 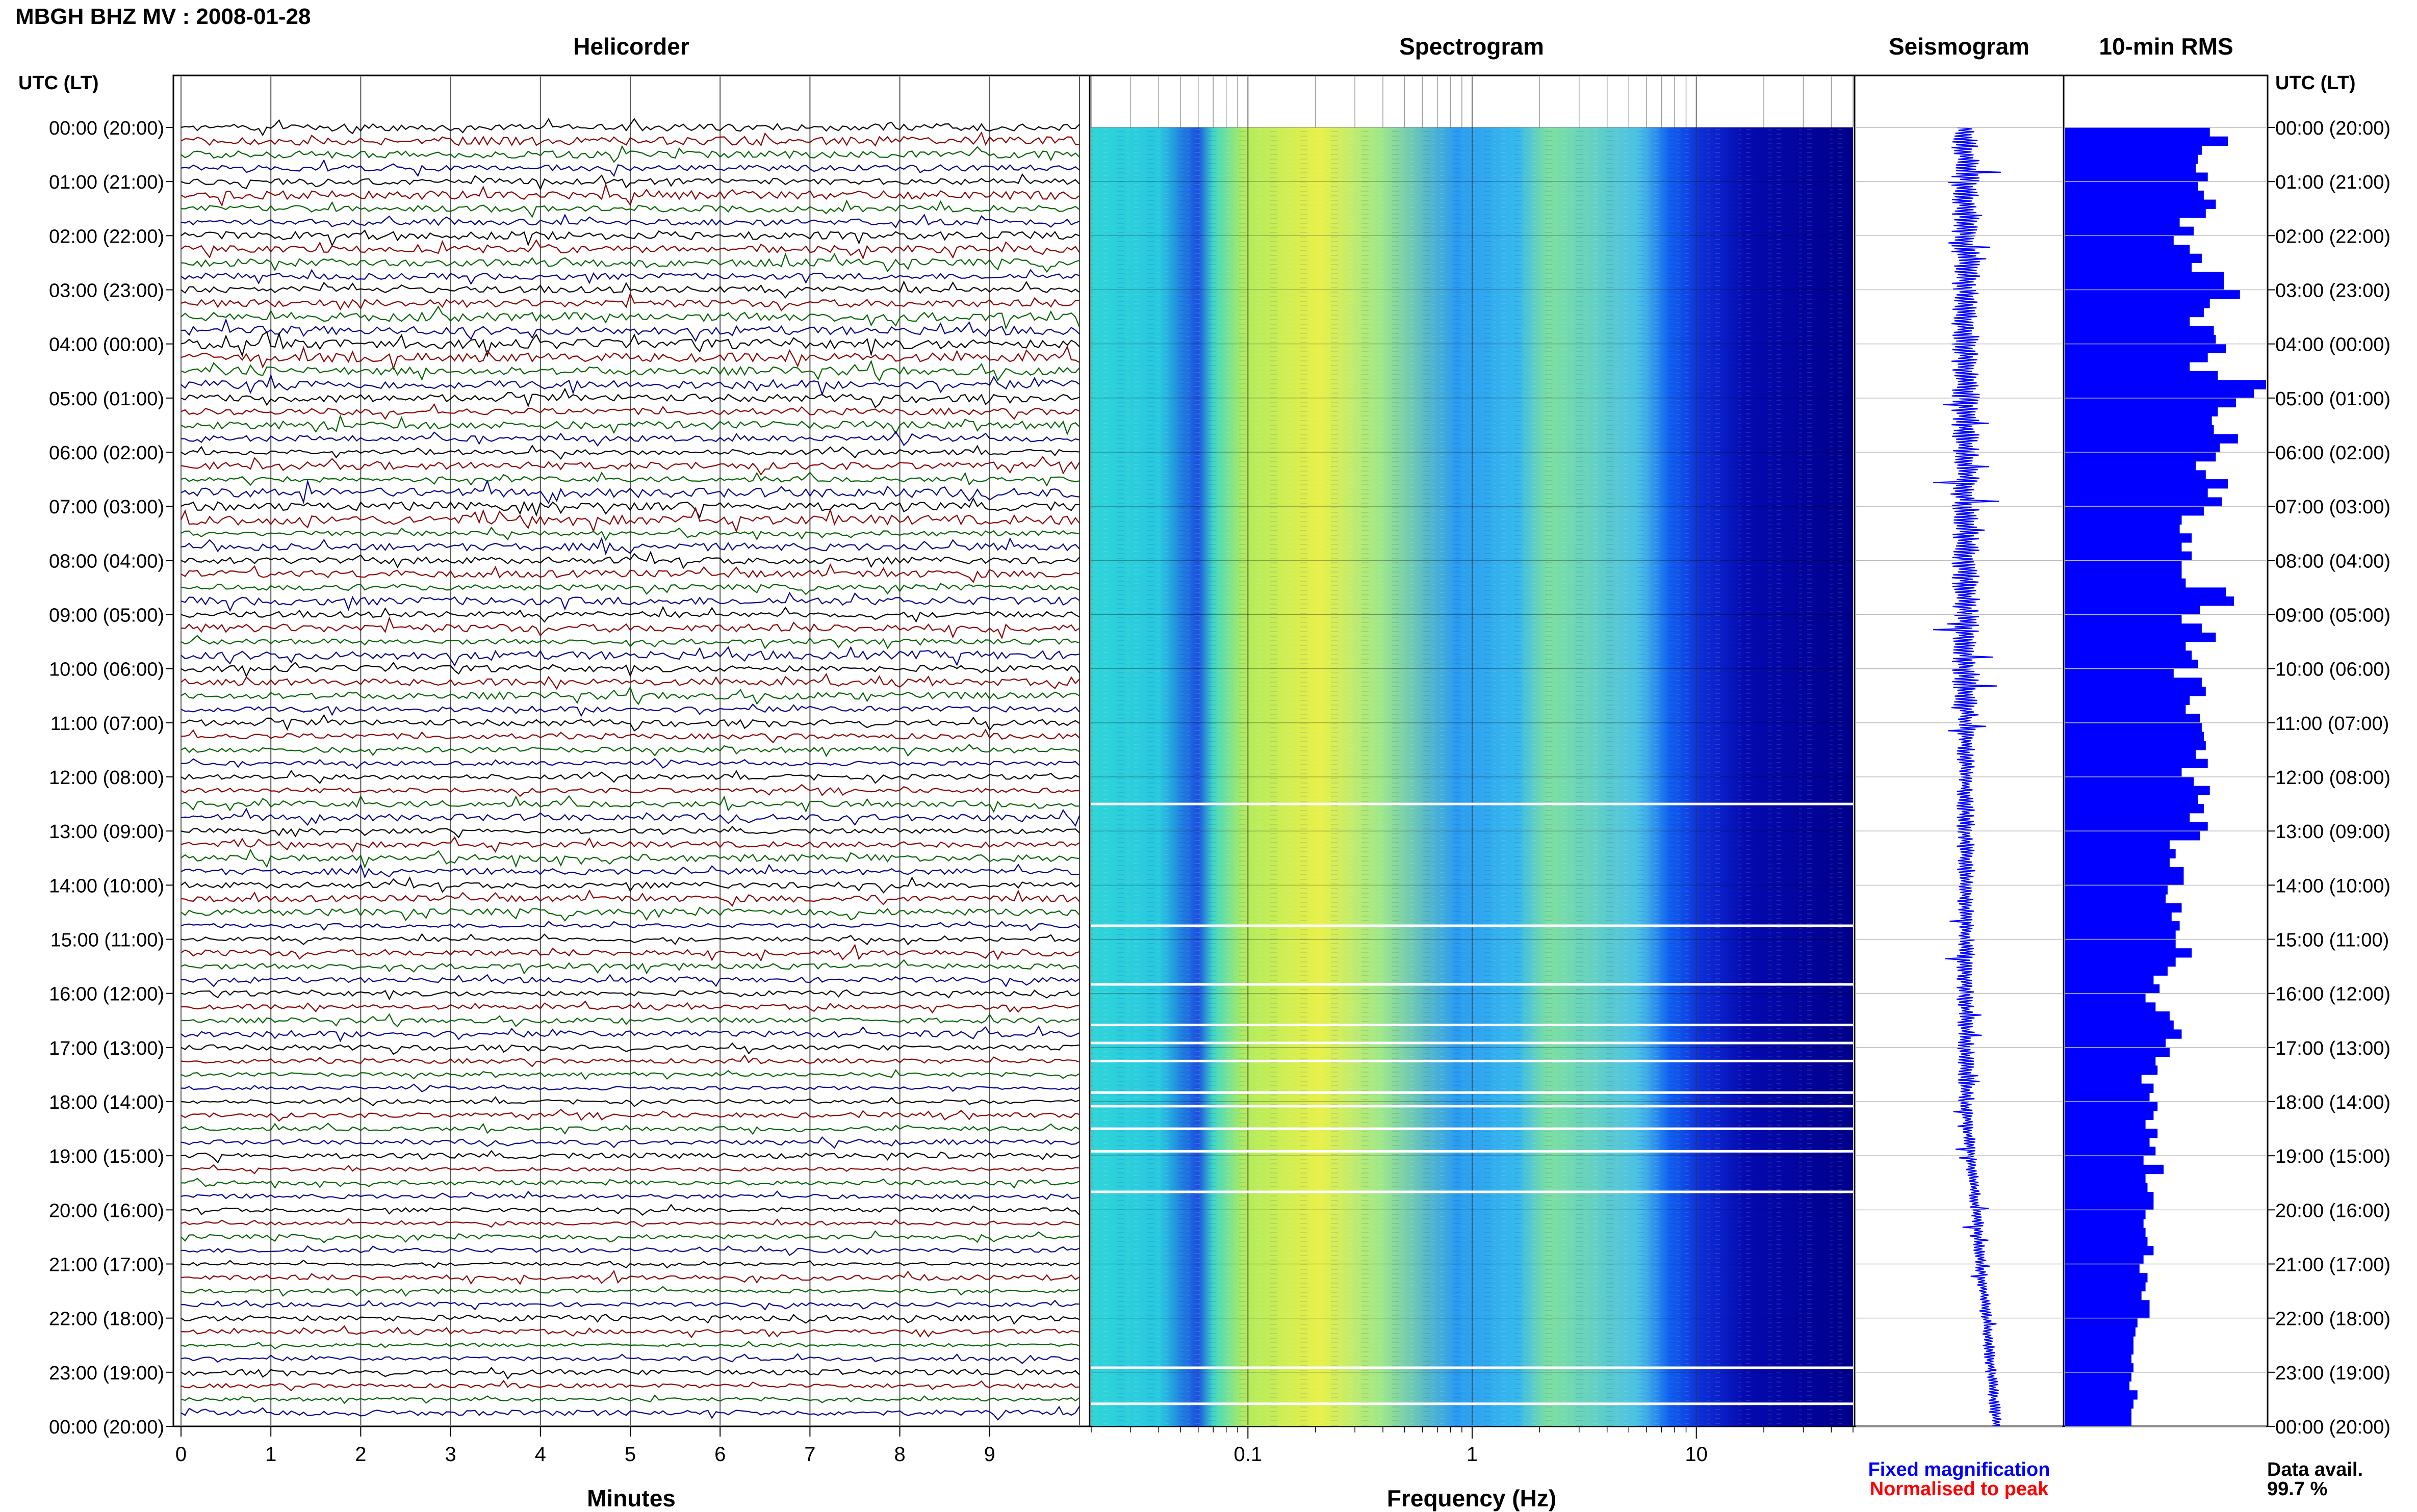 I want to click on right-time-label: 06:00 (02:00), so click(x=2332, y=453).